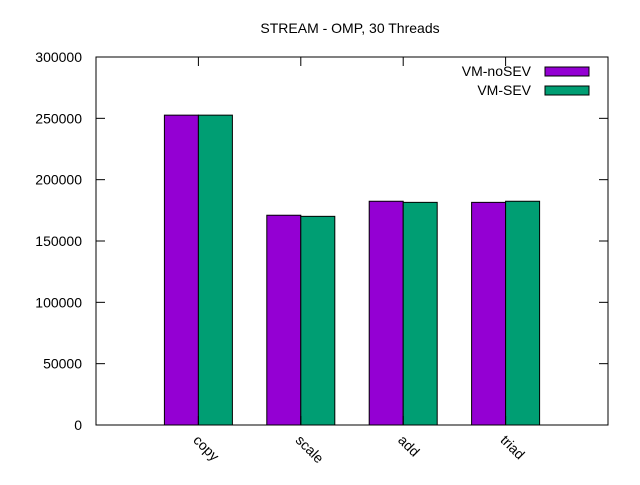 Image resolution: width=640 pixels, height=485 pixels. Describe the element at coordinates (58, 118) in the screenshot. I see `y-tick-label: 250000` at that location.